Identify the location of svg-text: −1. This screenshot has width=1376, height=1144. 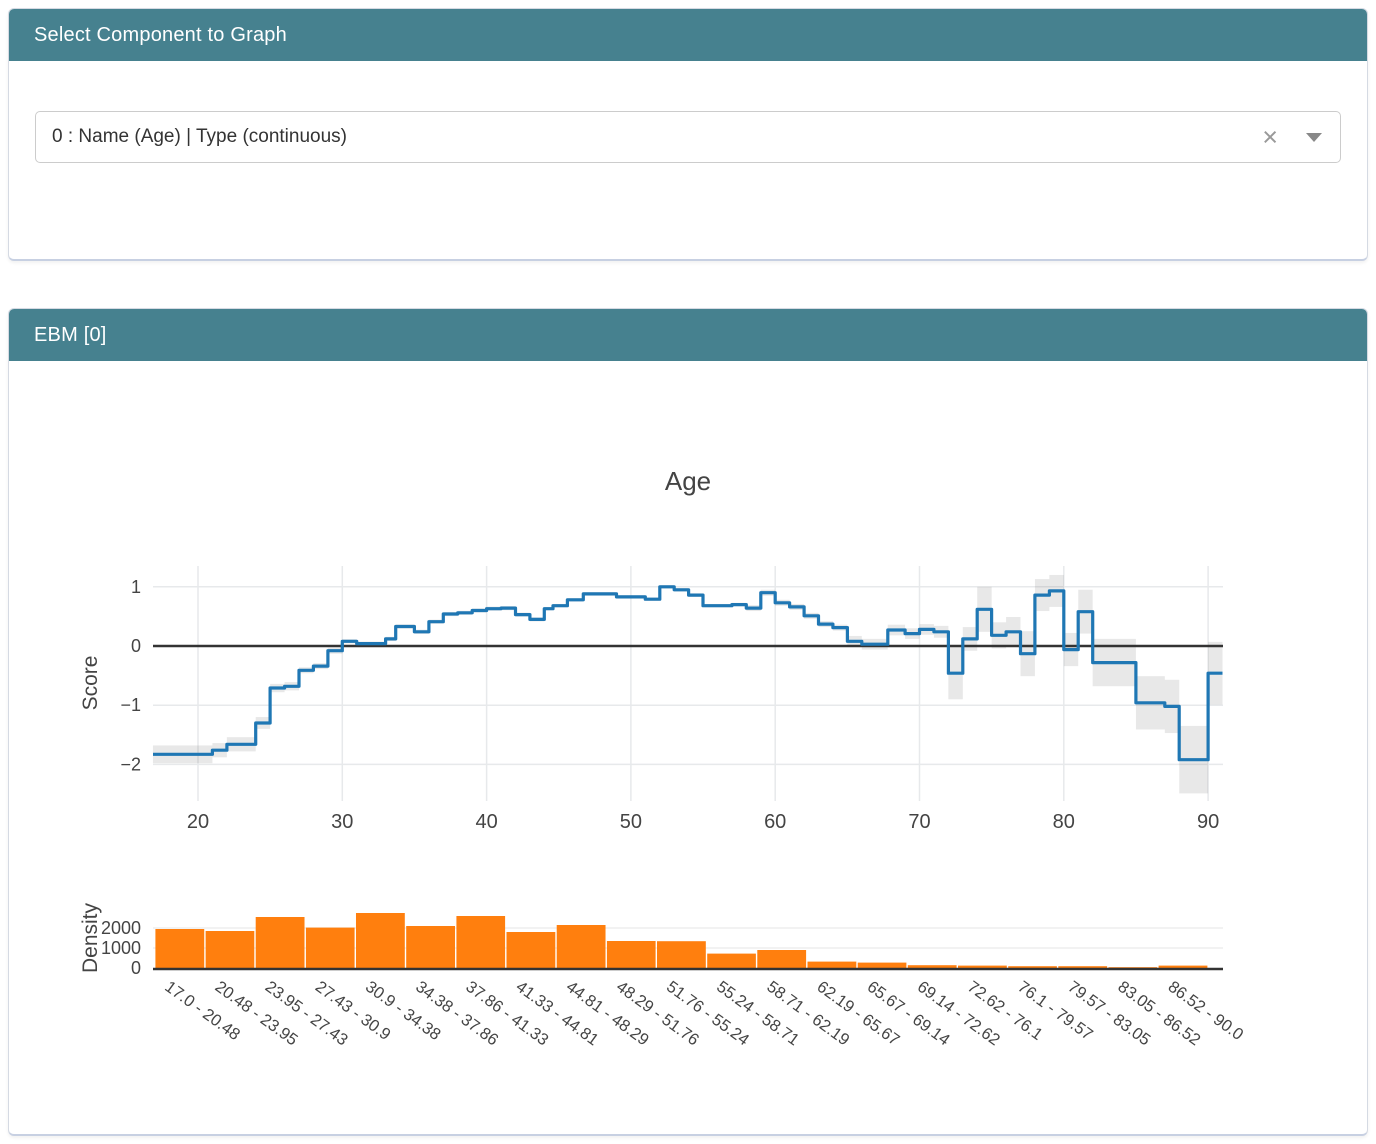
(130, 705).